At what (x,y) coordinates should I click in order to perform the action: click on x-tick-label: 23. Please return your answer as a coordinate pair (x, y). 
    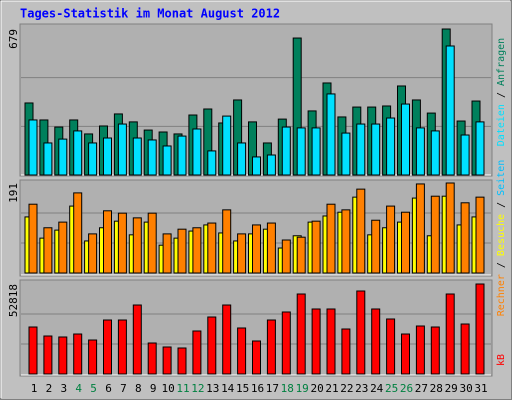
    Looking at the image, I should click on (361, 388).